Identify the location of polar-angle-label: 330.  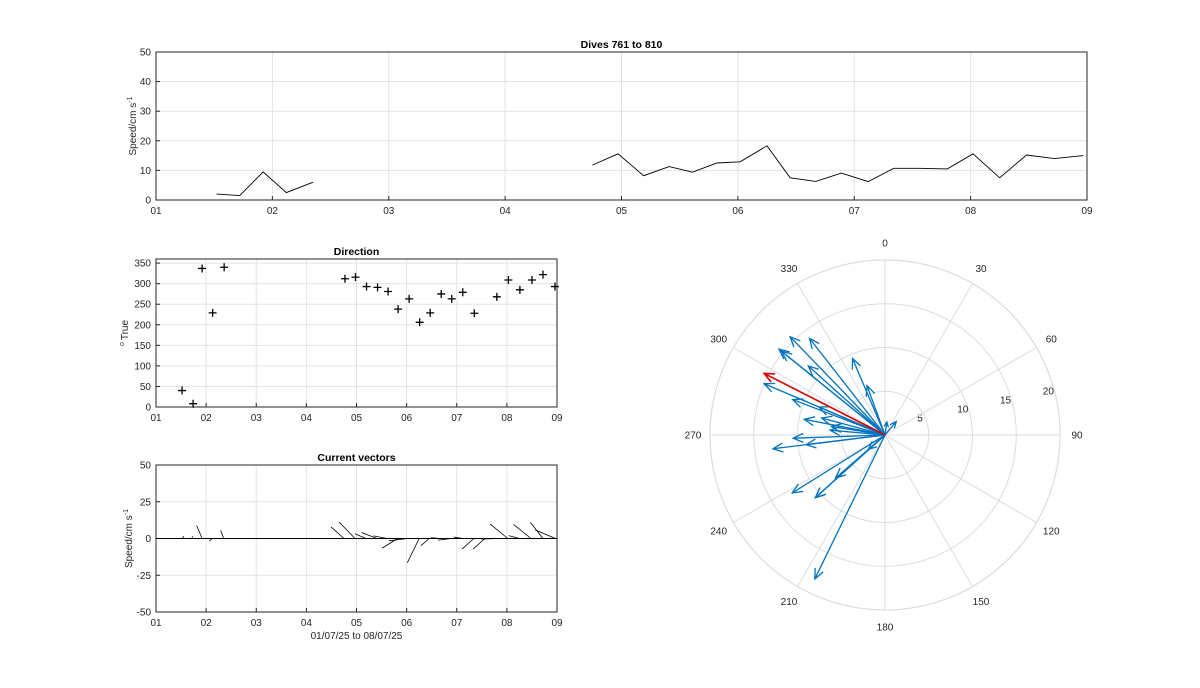
(789, 269).